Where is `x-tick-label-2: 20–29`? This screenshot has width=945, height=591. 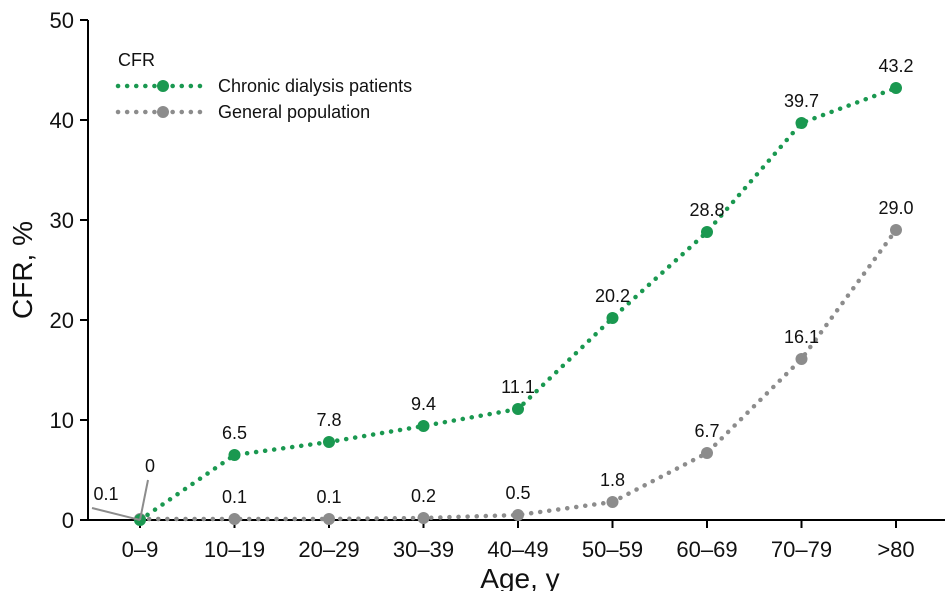
x-tick-label-2: 20–29 is located at coordinates (328, 549).